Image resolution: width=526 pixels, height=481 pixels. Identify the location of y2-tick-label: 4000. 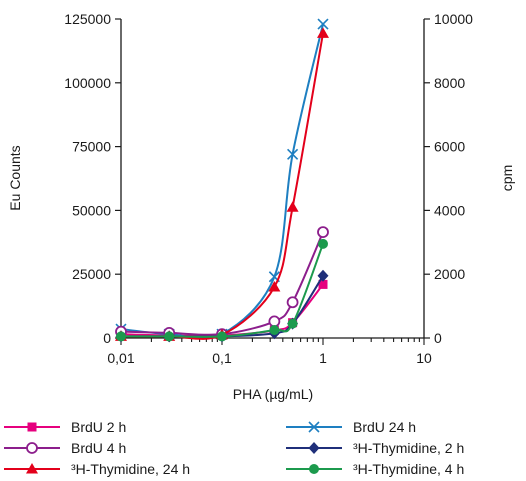
(449, 210).